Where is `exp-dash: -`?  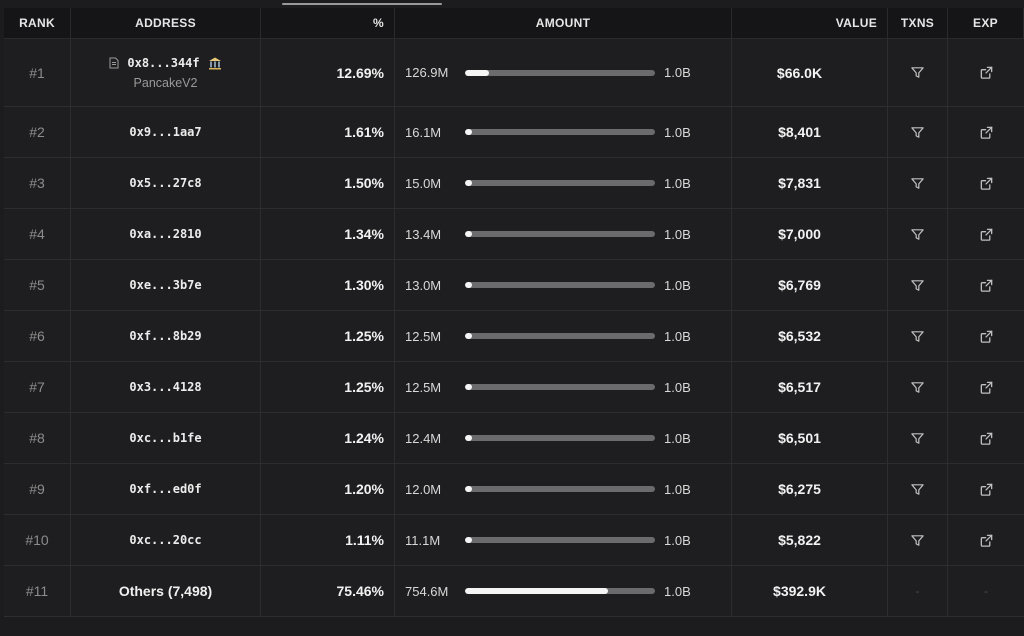
exp-dash: - is located at coordinates (986, 591).